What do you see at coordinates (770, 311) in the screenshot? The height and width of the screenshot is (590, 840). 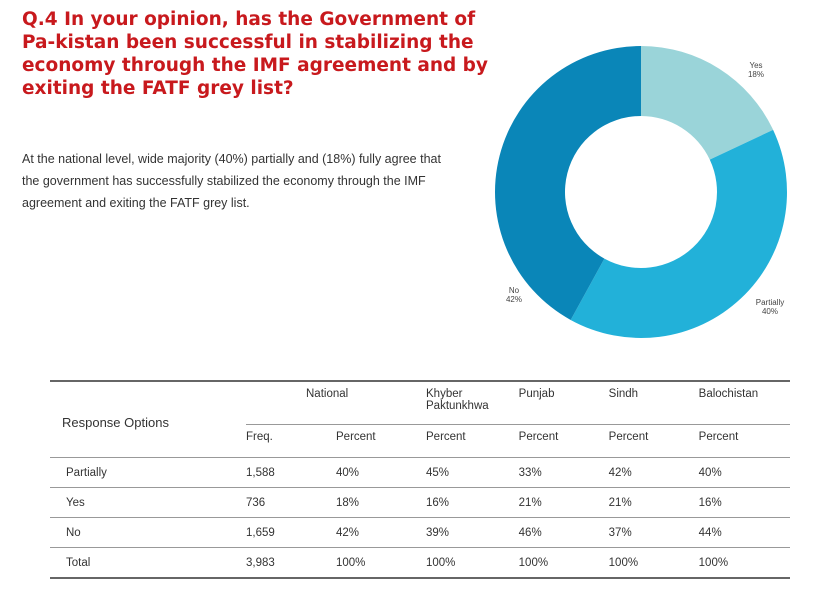 I see `slice-value-partially: 40%` at bounding box center [770, 311].